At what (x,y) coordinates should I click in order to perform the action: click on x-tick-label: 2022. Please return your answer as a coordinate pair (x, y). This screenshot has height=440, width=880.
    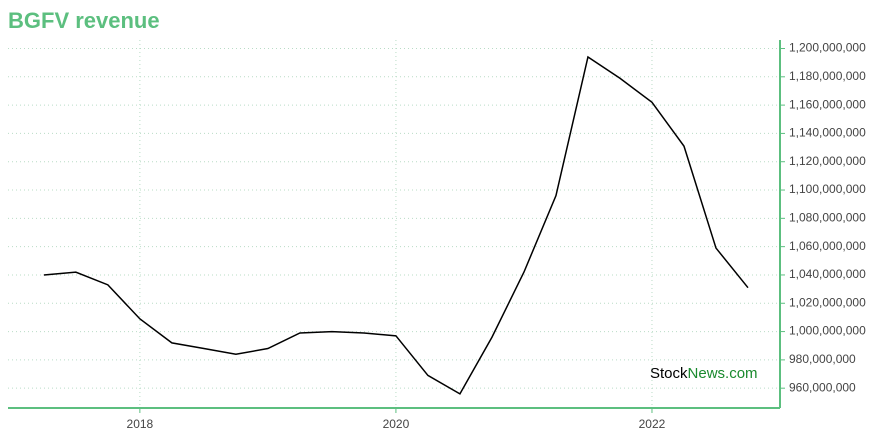
    Looking at the image, I should click on (652, 424).